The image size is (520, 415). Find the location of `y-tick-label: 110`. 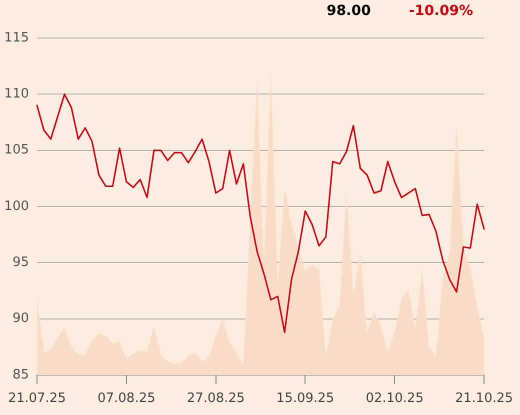

y-tick-label: 110 is located at coordinates (16, 94).